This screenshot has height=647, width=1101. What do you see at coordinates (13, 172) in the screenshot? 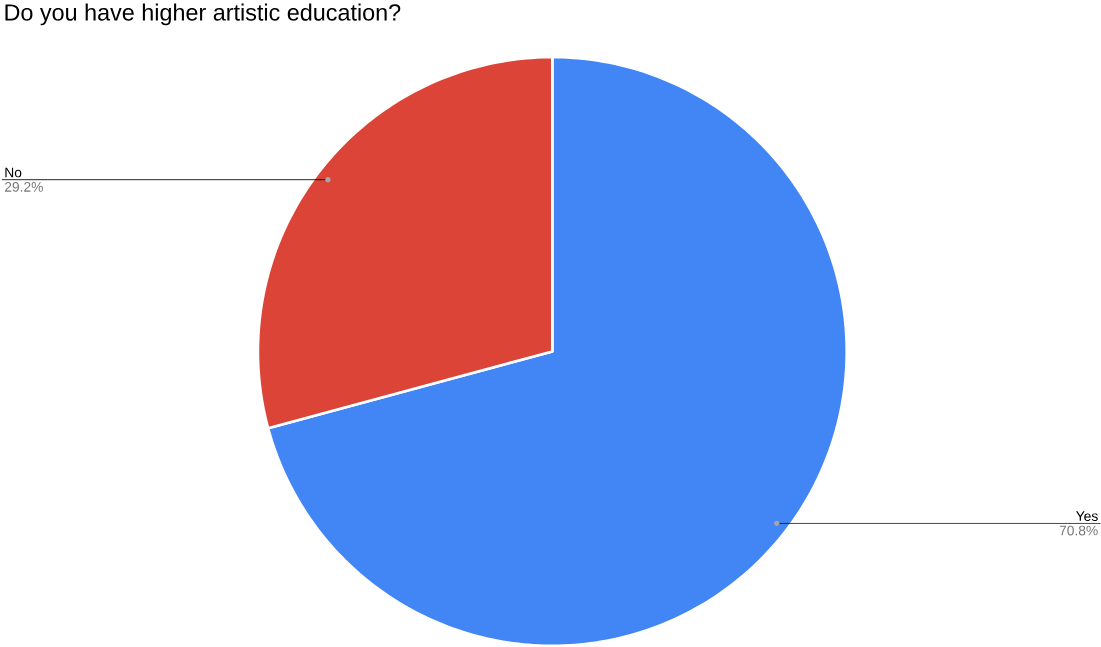
I see `slice-label: No` at bounding box center [13, 172].